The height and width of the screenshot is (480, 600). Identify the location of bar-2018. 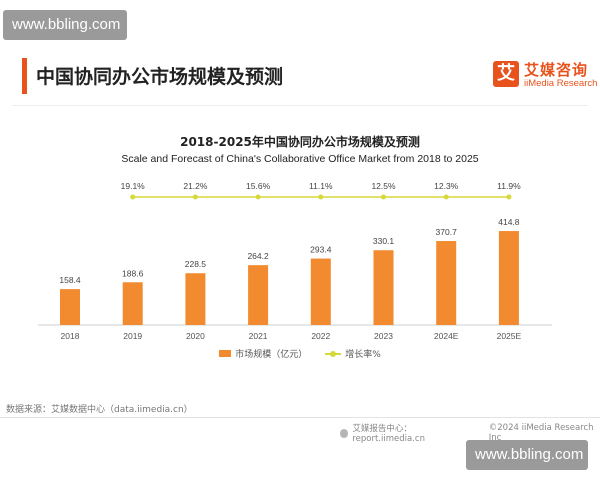
(70, 307).